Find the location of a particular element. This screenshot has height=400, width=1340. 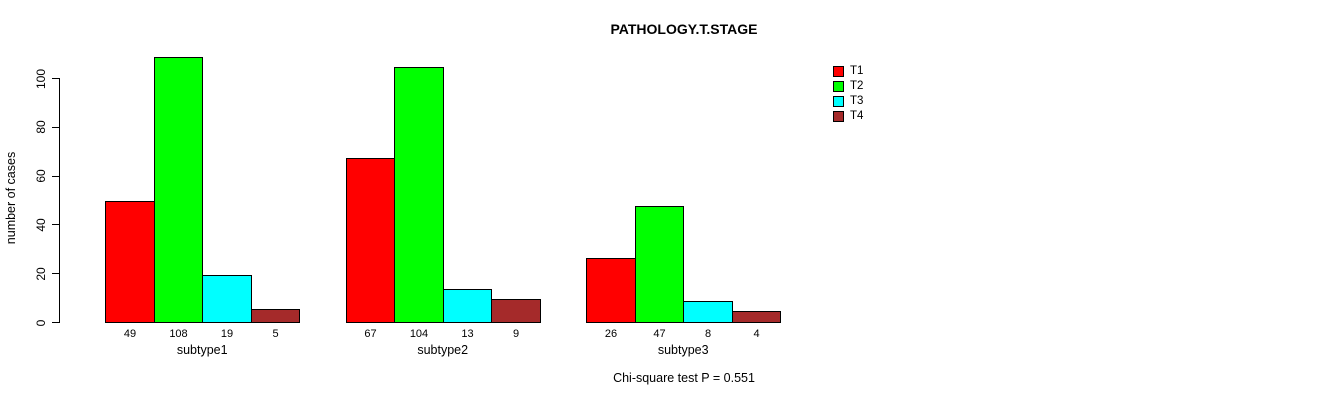

y-tick-label: 80 is located at coordinates (41, 127).